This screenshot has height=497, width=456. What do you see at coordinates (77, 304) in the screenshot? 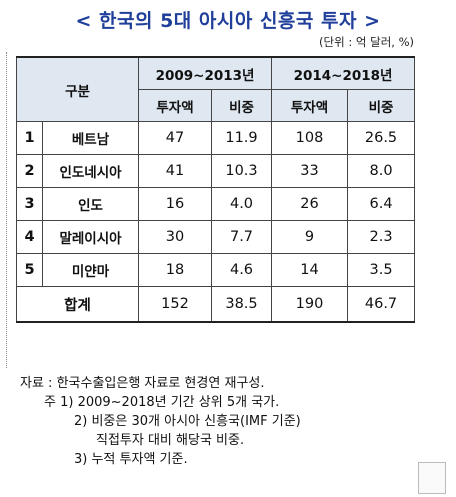
I see `total-label: 합계` at bounding box center [77, 304].